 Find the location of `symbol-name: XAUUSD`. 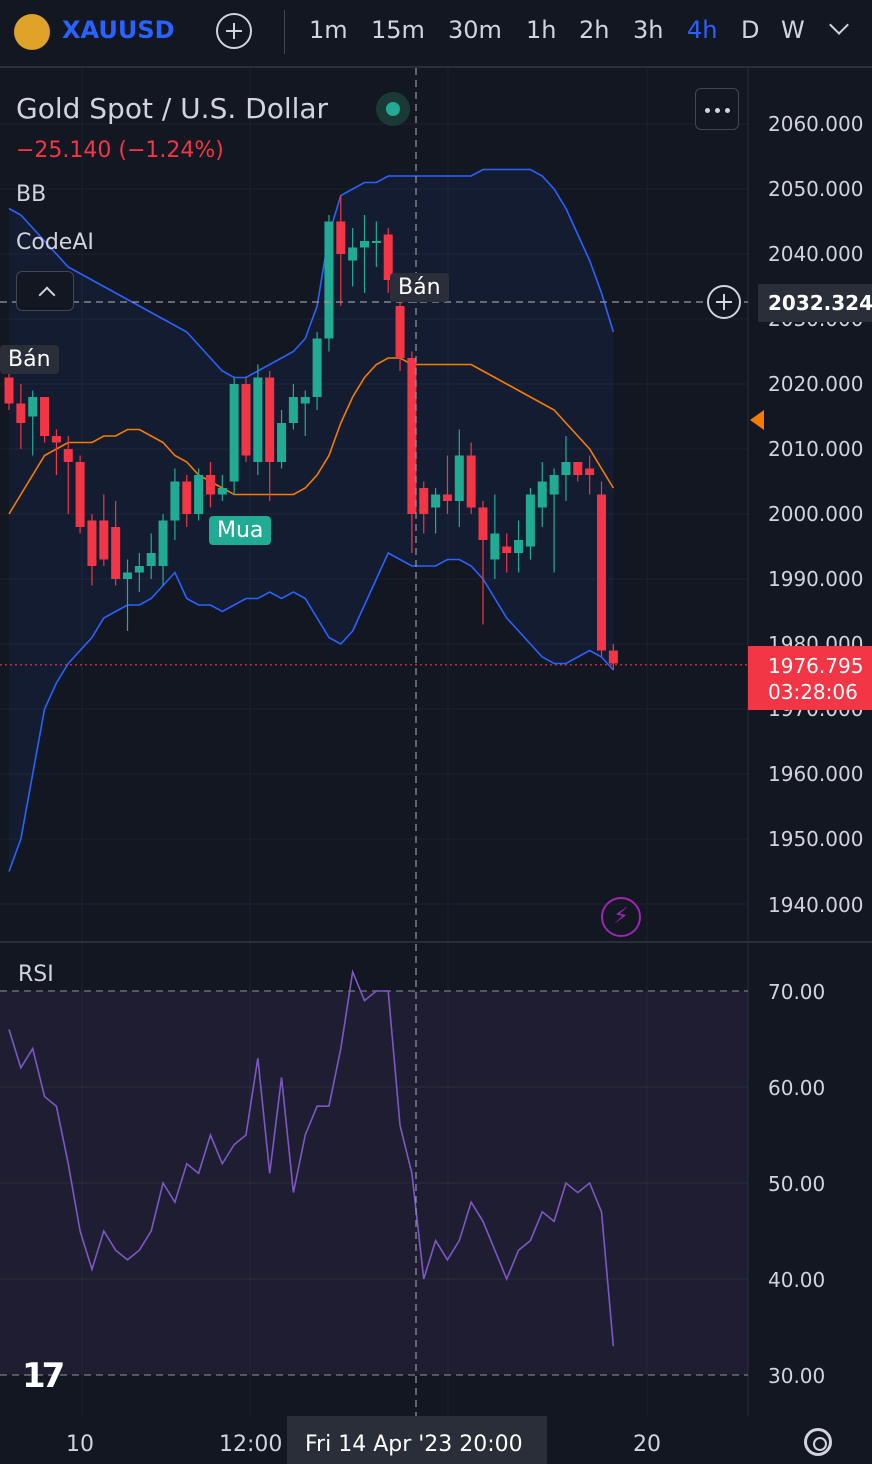

symbol-name: XAUUSD is located at coordinates (118, 30).